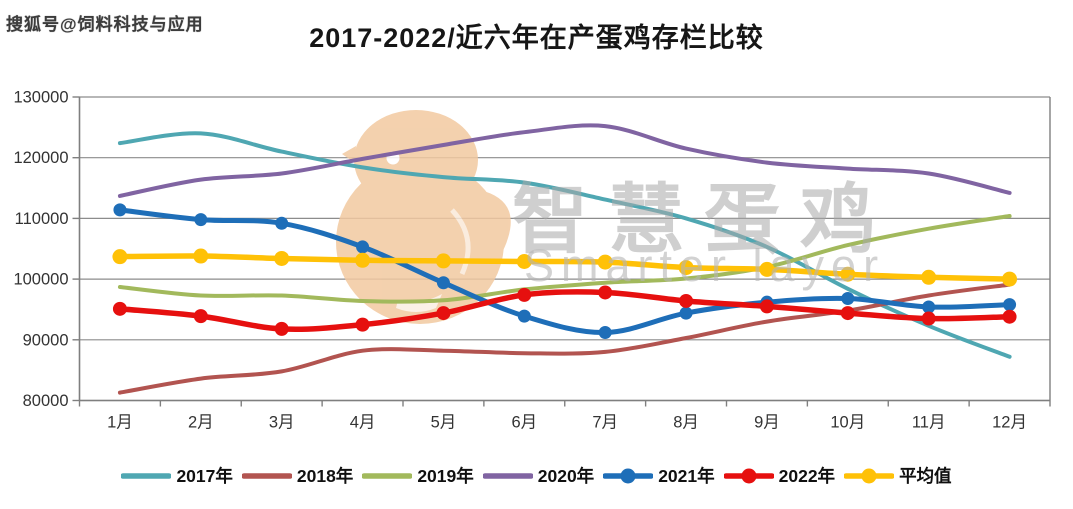 This screenshot has height=509, width=1073. I want to click on x-tick-label: 6月, so click(524, 423).